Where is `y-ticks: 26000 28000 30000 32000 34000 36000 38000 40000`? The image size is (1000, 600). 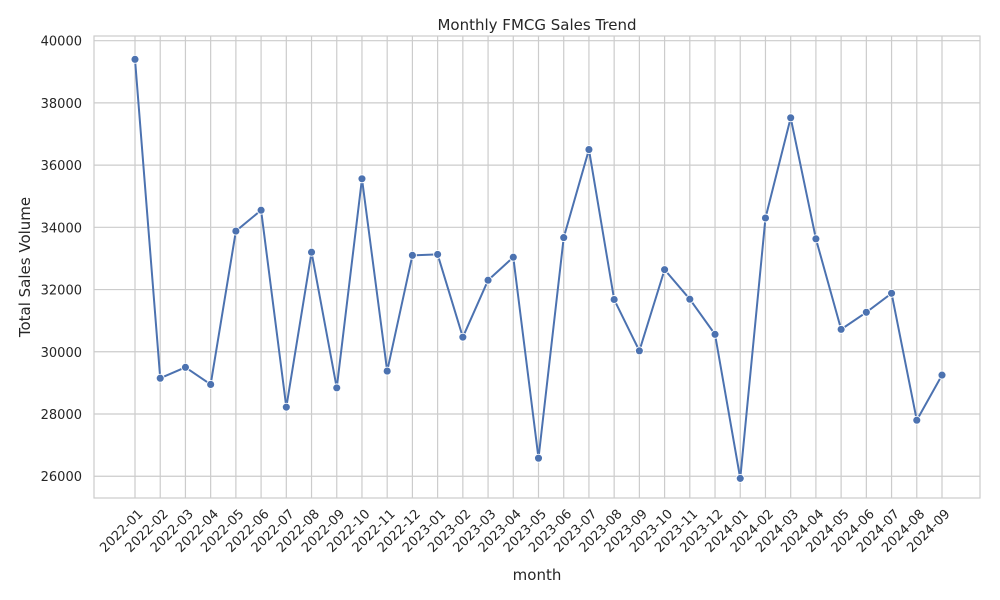
y-ticks: 26000 28000 30000 32000 34000 36000 38000 40000 is located at coordinates (61, 260).